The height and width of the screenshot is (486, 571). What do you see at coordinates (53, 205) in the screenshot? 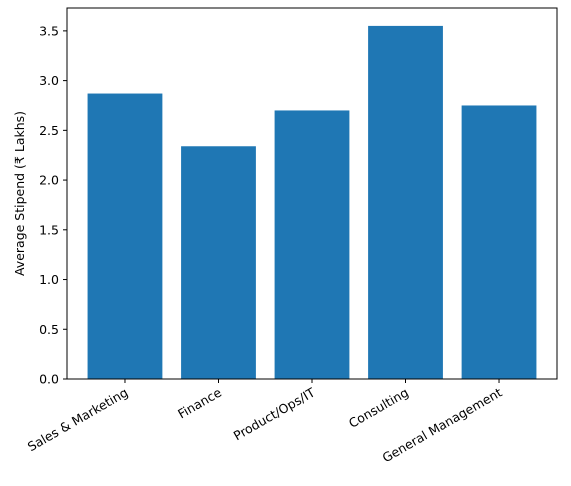
I see `y-axis: 0.0 0.5 1.0 1.5 2.0 2.5 3.0 3.5` at bounding box center [53, 205].